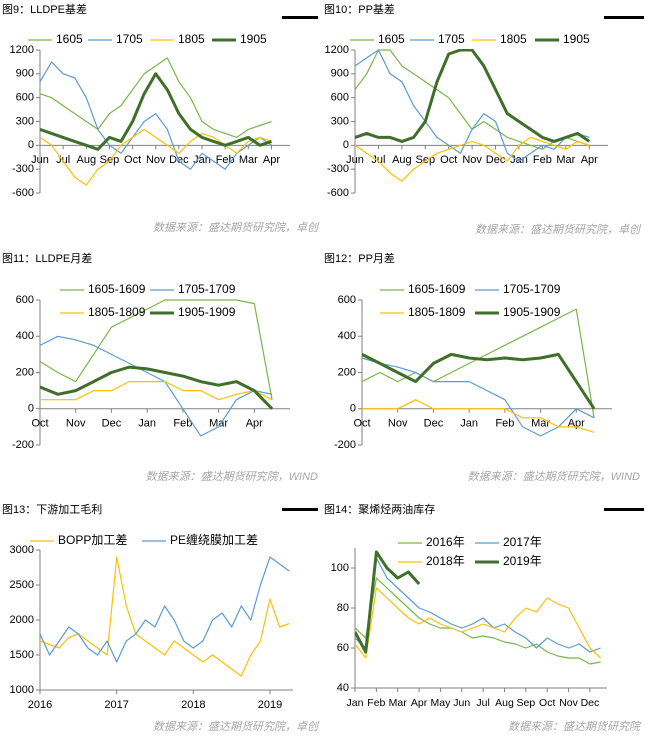  What do you see at coordinates (214, 539) in the screenshot?
I see `legend-label: PE缠绕膜加工差` at bounding box center [214, 539].